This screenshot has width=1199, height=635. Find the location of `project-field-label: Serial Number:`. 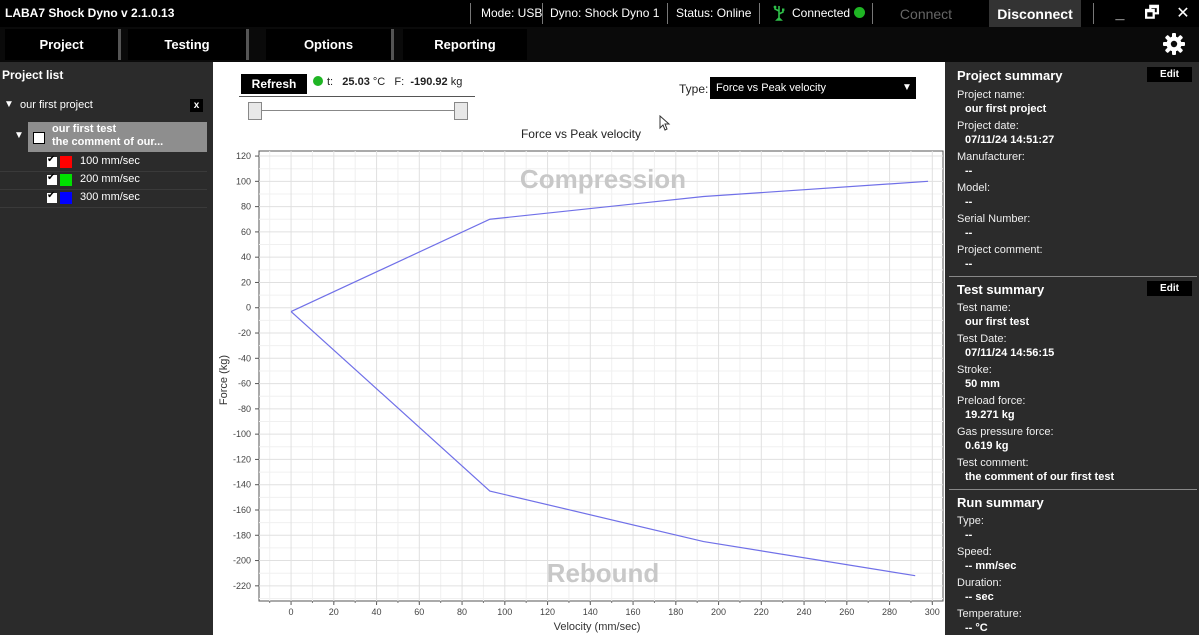

project-field-label: Serial Number: is located at coordinates (994, 219).